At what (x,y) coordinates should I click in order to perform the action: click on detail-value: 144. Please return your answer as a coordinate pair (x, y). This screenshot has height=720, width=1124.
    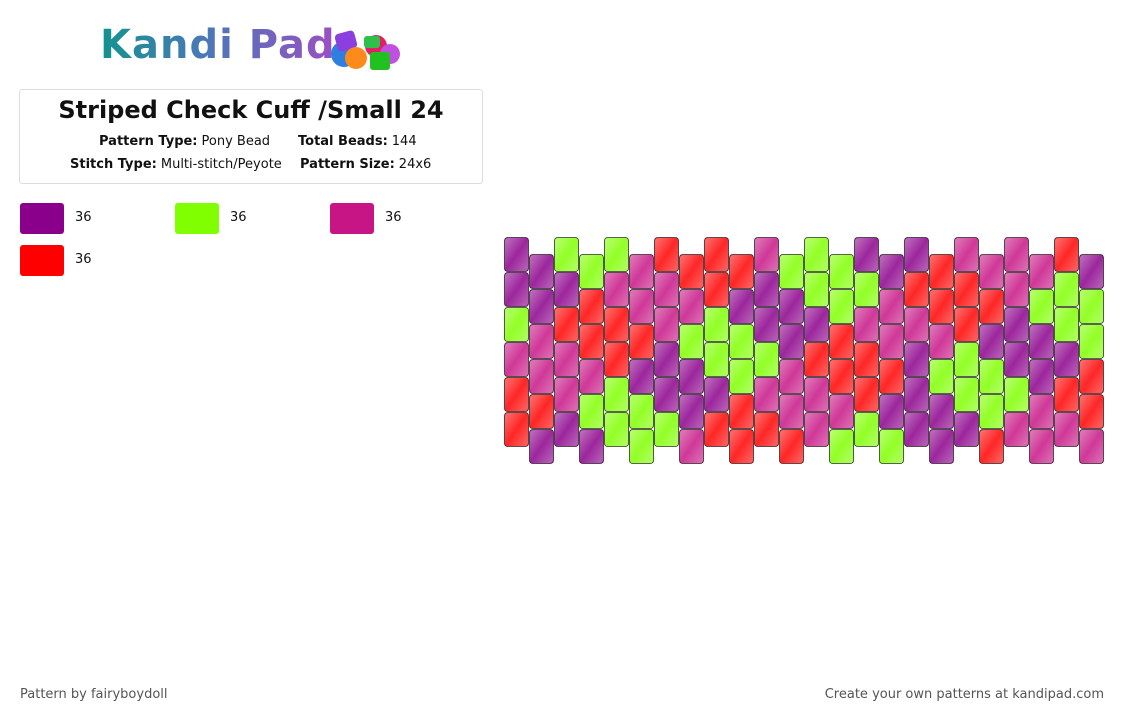
    Looking at the image, I should click on (404, 141).